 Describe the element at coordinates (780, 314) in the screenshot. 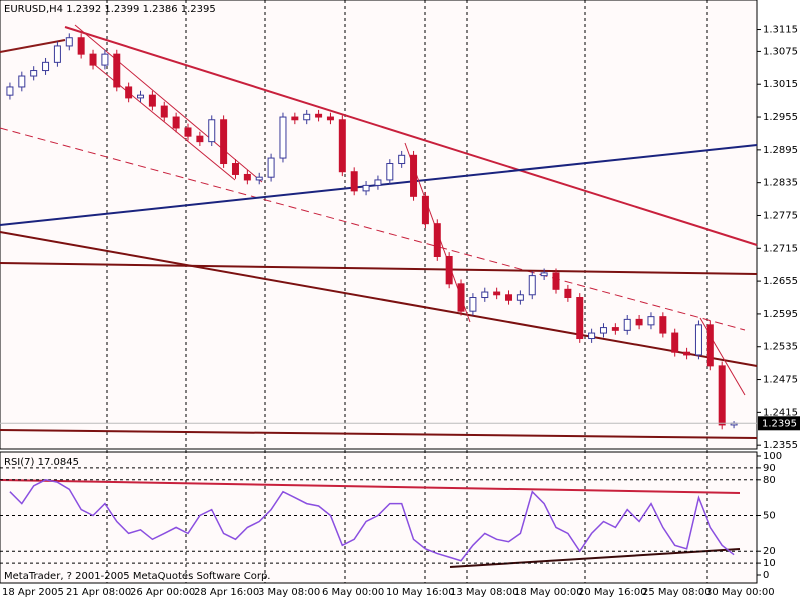

I see `y-tick-label: 1.2595` at that location.